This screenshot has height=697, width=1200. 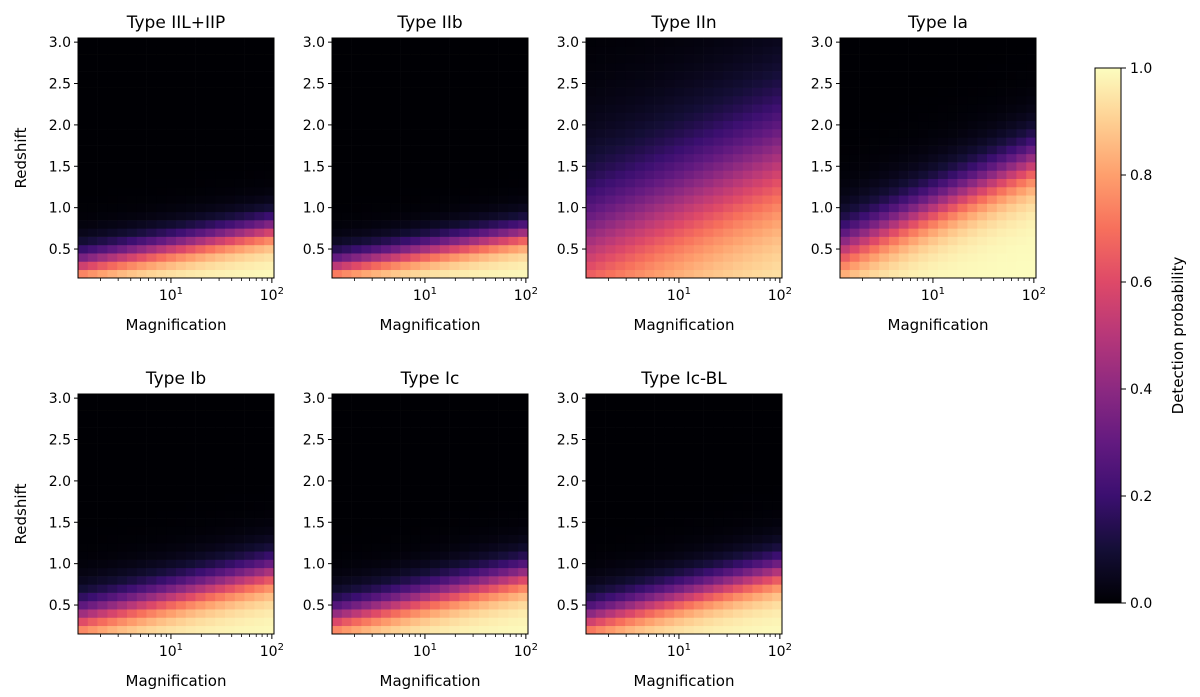 What do you see at coordinates (175, 379) in the screenshot?
I see `panel-title: Type Ib` at bounding box center [175, 379].